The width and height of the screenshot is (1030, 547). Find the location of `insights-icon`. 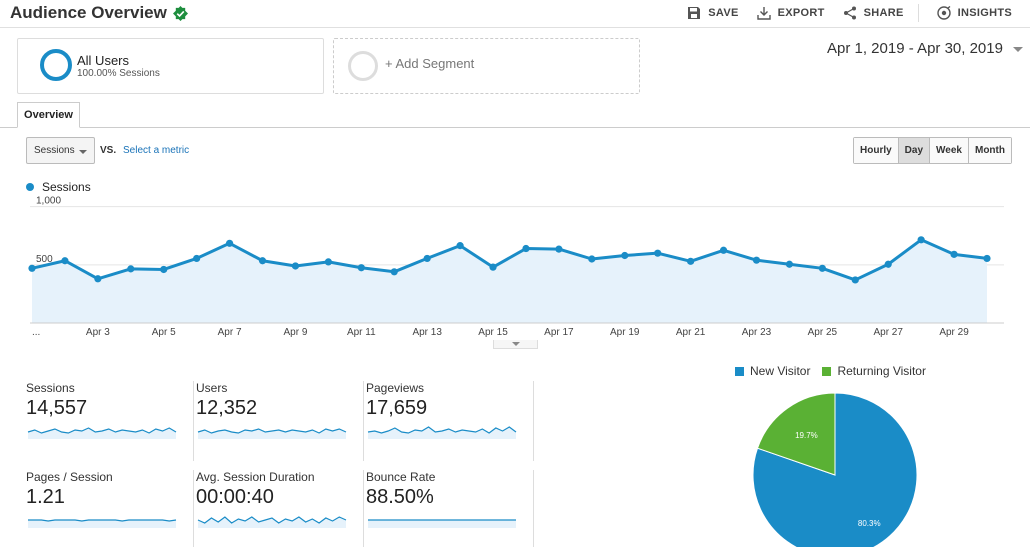

insights-icon is located at coordinates (943, 13).